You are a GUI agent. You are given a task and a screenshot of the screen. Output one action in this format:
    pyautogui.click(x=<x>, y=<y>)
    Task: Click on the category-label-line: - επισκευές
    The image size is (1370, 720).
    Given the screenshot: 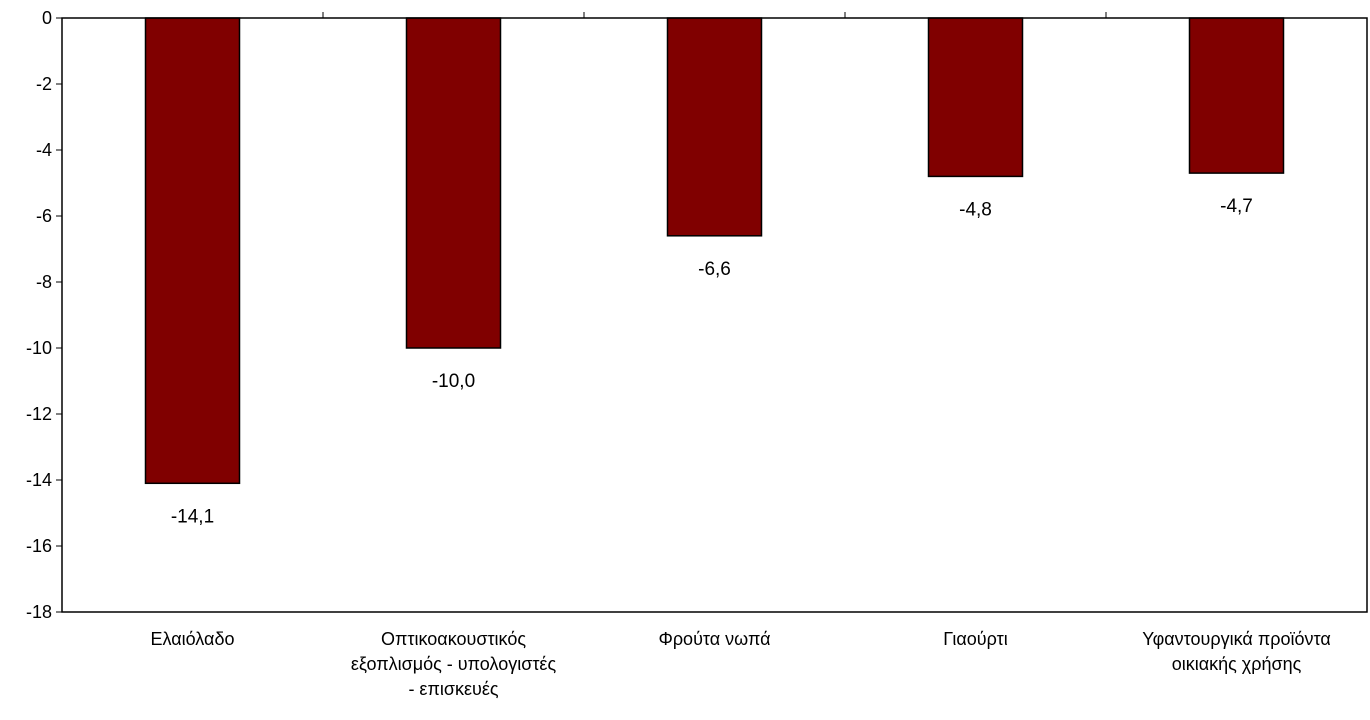 What is the action you would take?
    pyautogui.click(x=453, y=689)
    